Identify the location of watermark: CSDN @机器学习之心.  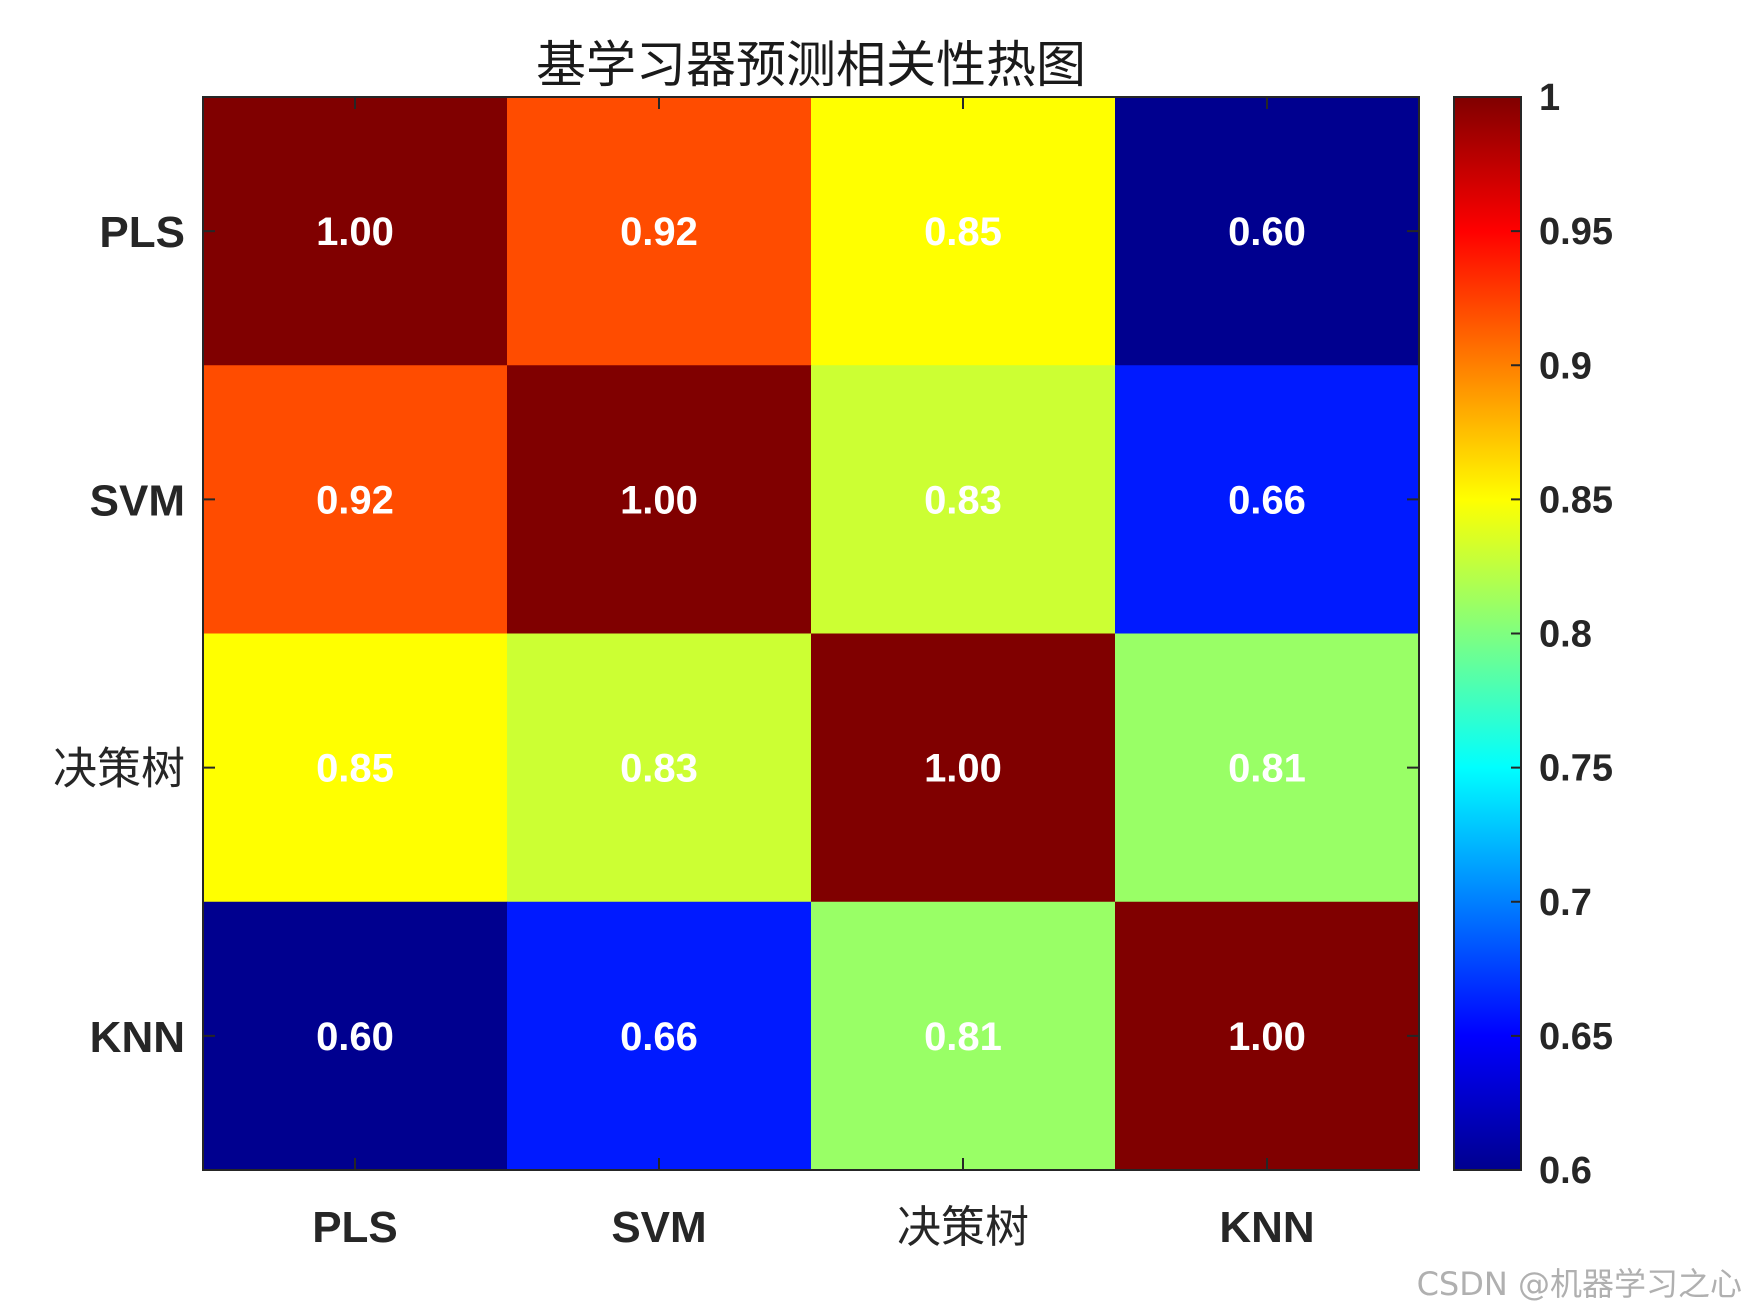
(1579, 1284).